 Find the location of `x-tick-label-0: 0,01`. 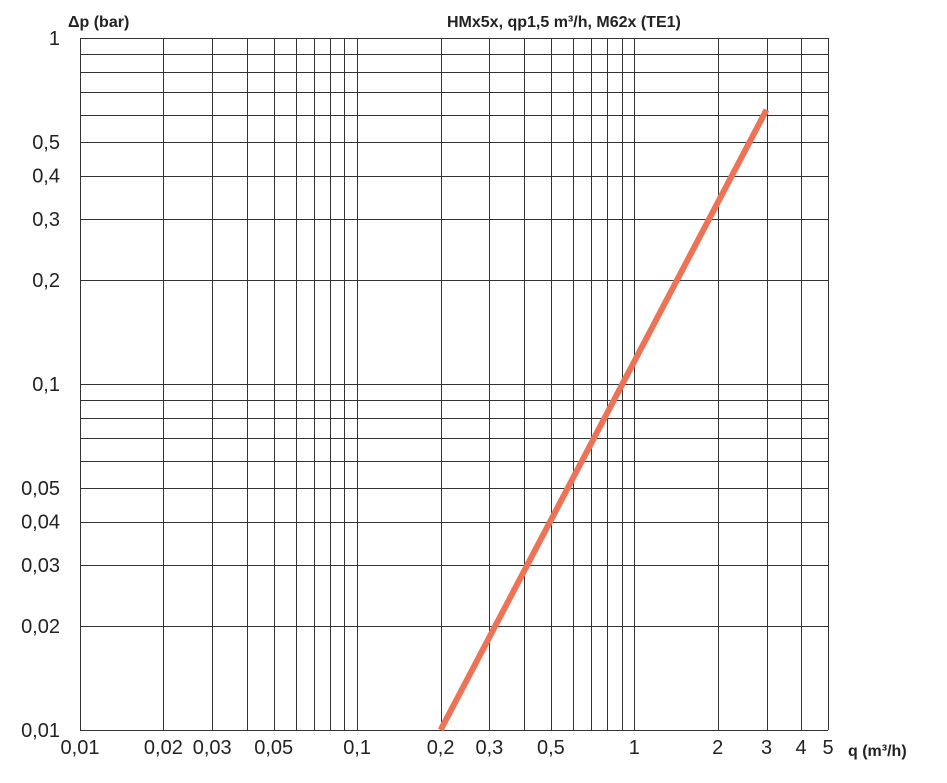

x-tick-label-0: 0,01 is located at coordinates (80, 748).